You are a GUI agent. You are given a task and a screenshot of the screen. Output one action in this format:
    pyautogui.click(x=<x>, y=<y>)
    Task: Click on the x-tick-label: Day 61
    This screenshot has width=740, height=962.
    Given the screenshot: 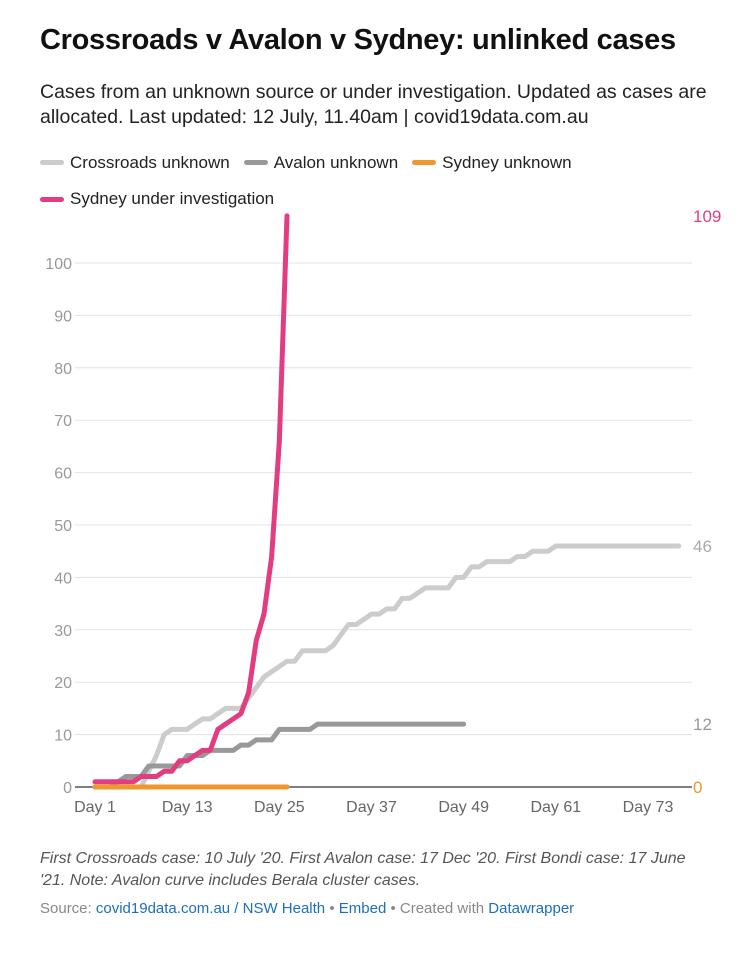 What is the action you would take?
    pyautogui.click(x=555, y=807)
    